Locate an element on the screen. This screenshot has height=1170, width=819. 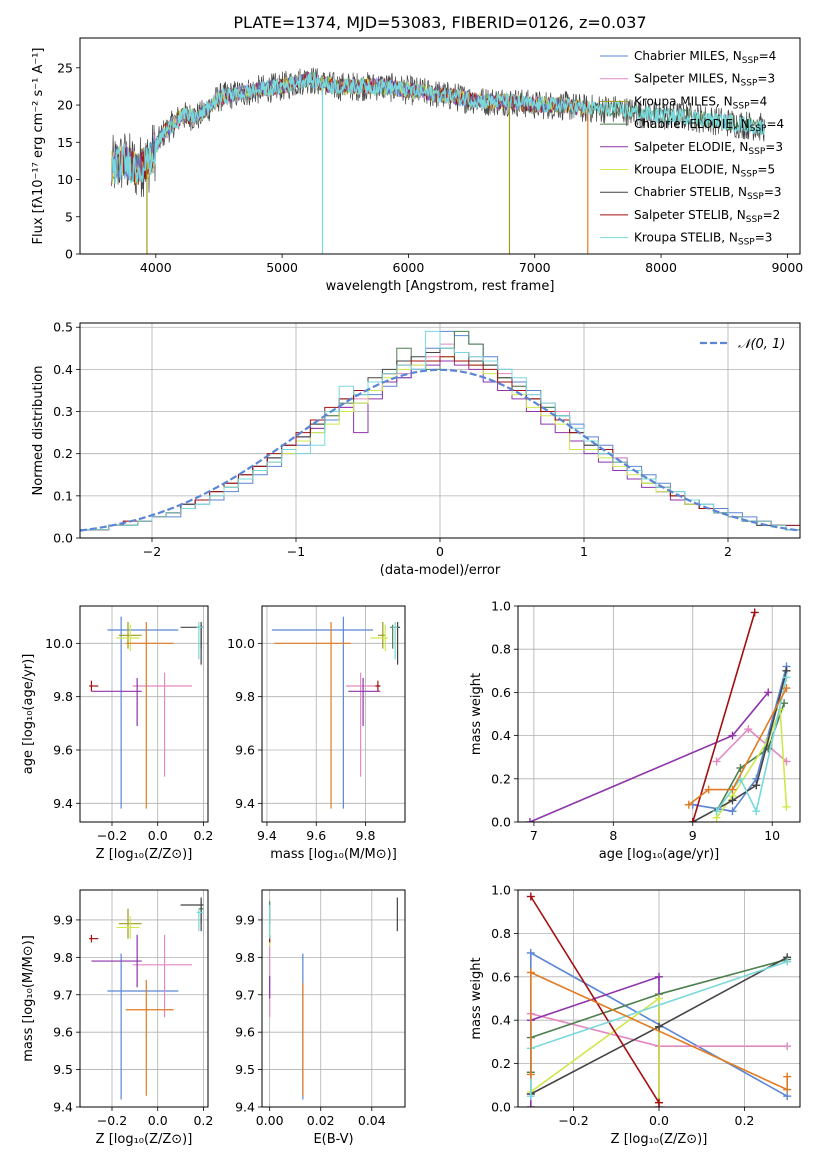
legend-label: Kroupa MILES, NSSP=4 is located at coordinates (700, 102).